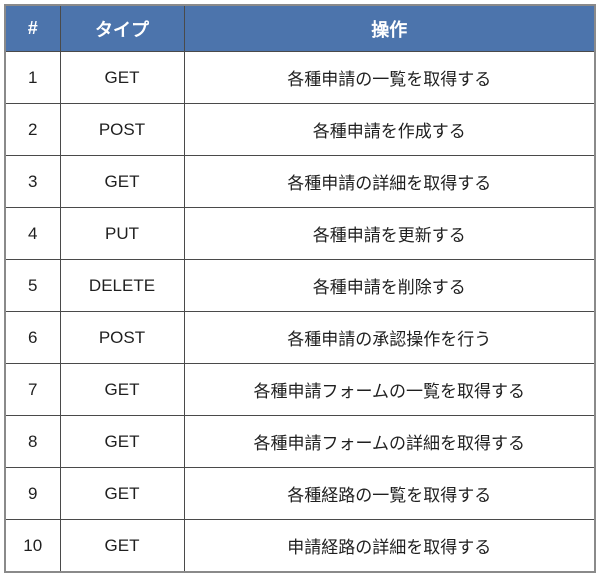 This screenshot has height=585, width=600. I want to click on operation-cell: 各種申請を削除する, so click(389, 285).